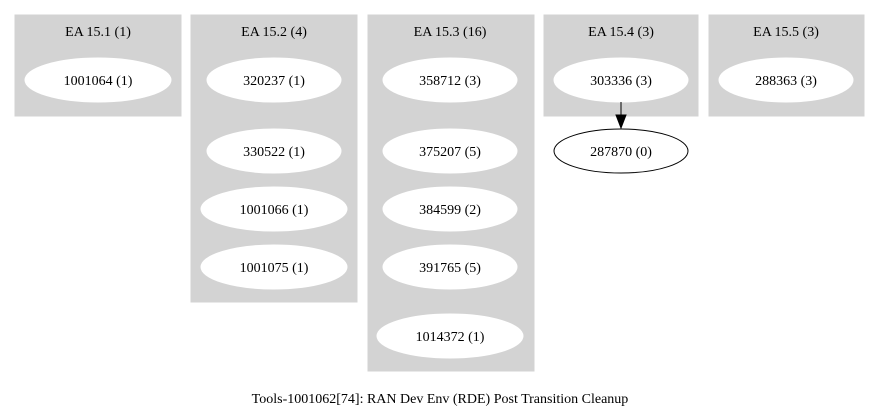 The image size is (880, 419). Describe the element at coordinates (621, 122) in the screenshot. I see `arrowhead-icon` at that location.